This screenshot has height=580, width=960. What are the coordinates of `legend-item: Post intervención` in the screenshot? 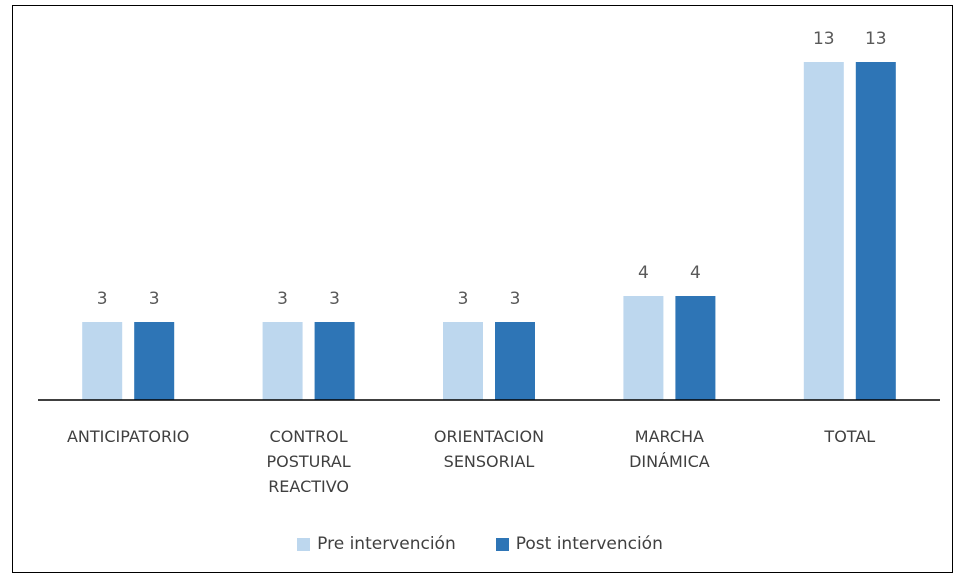 It's located at (579, 544).